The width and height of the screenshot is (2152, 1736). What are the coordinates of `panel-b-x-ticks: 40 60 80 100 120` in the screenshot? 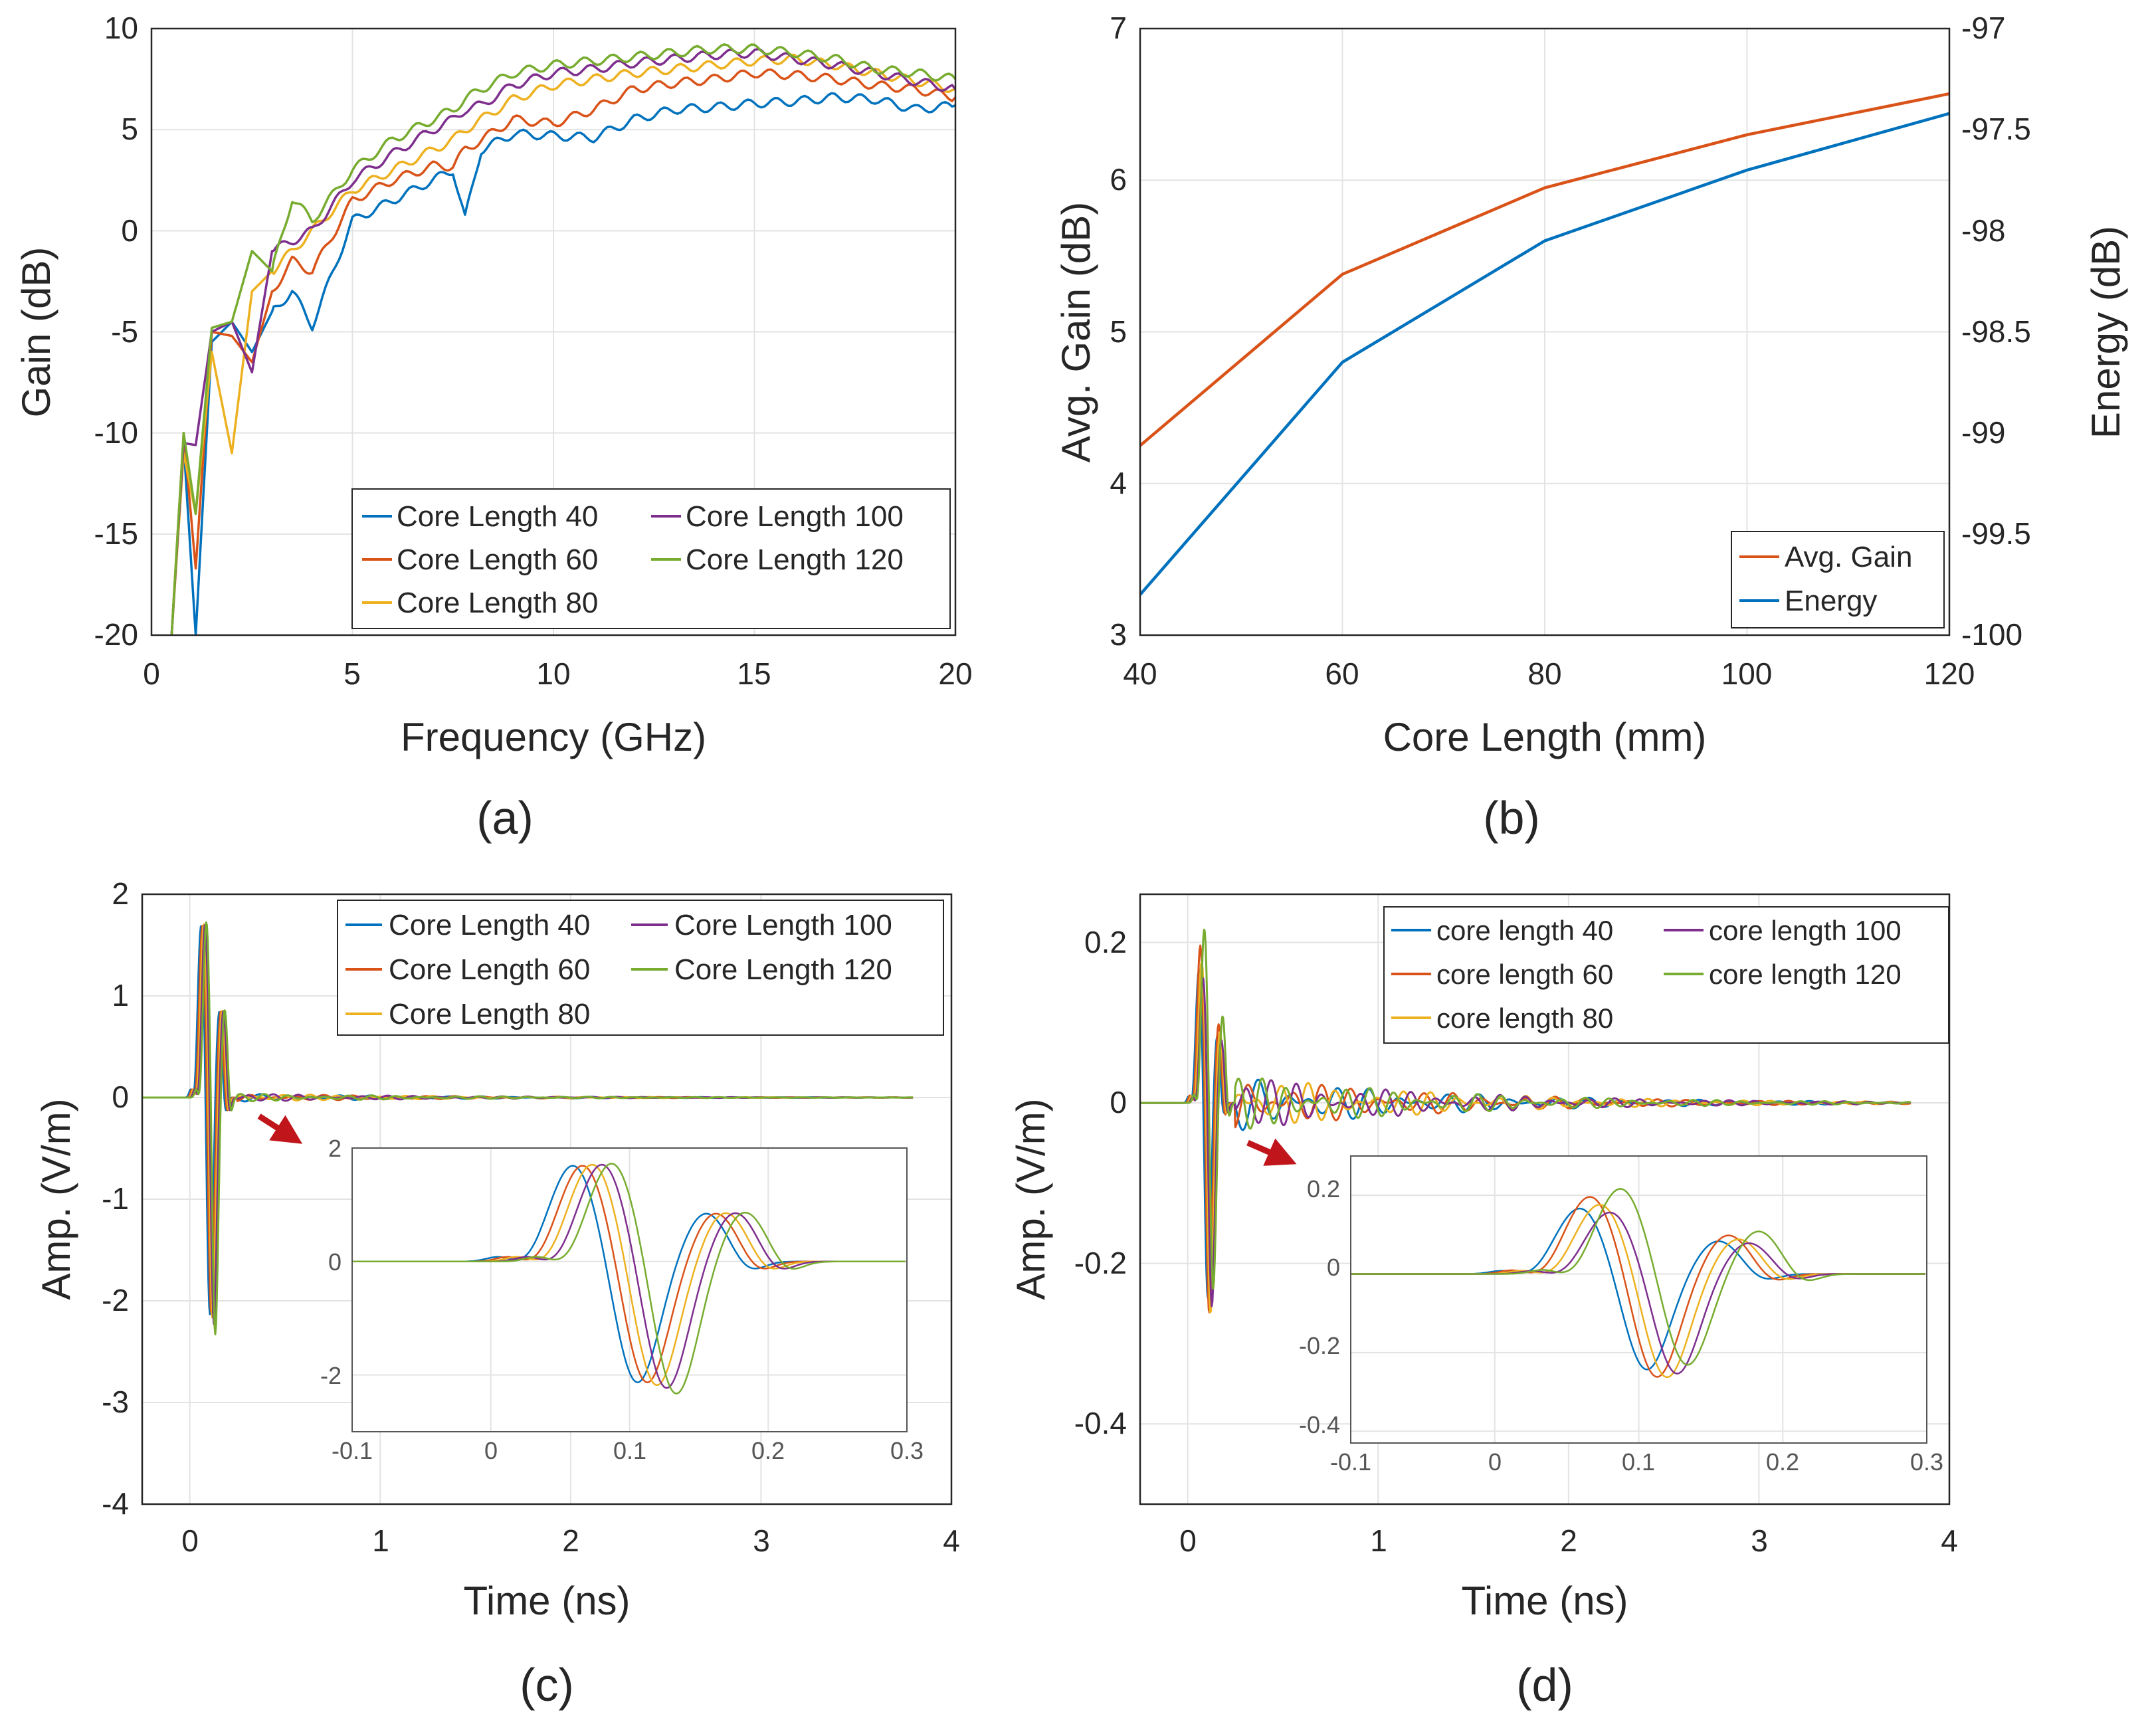 It's located at (1549, 673).